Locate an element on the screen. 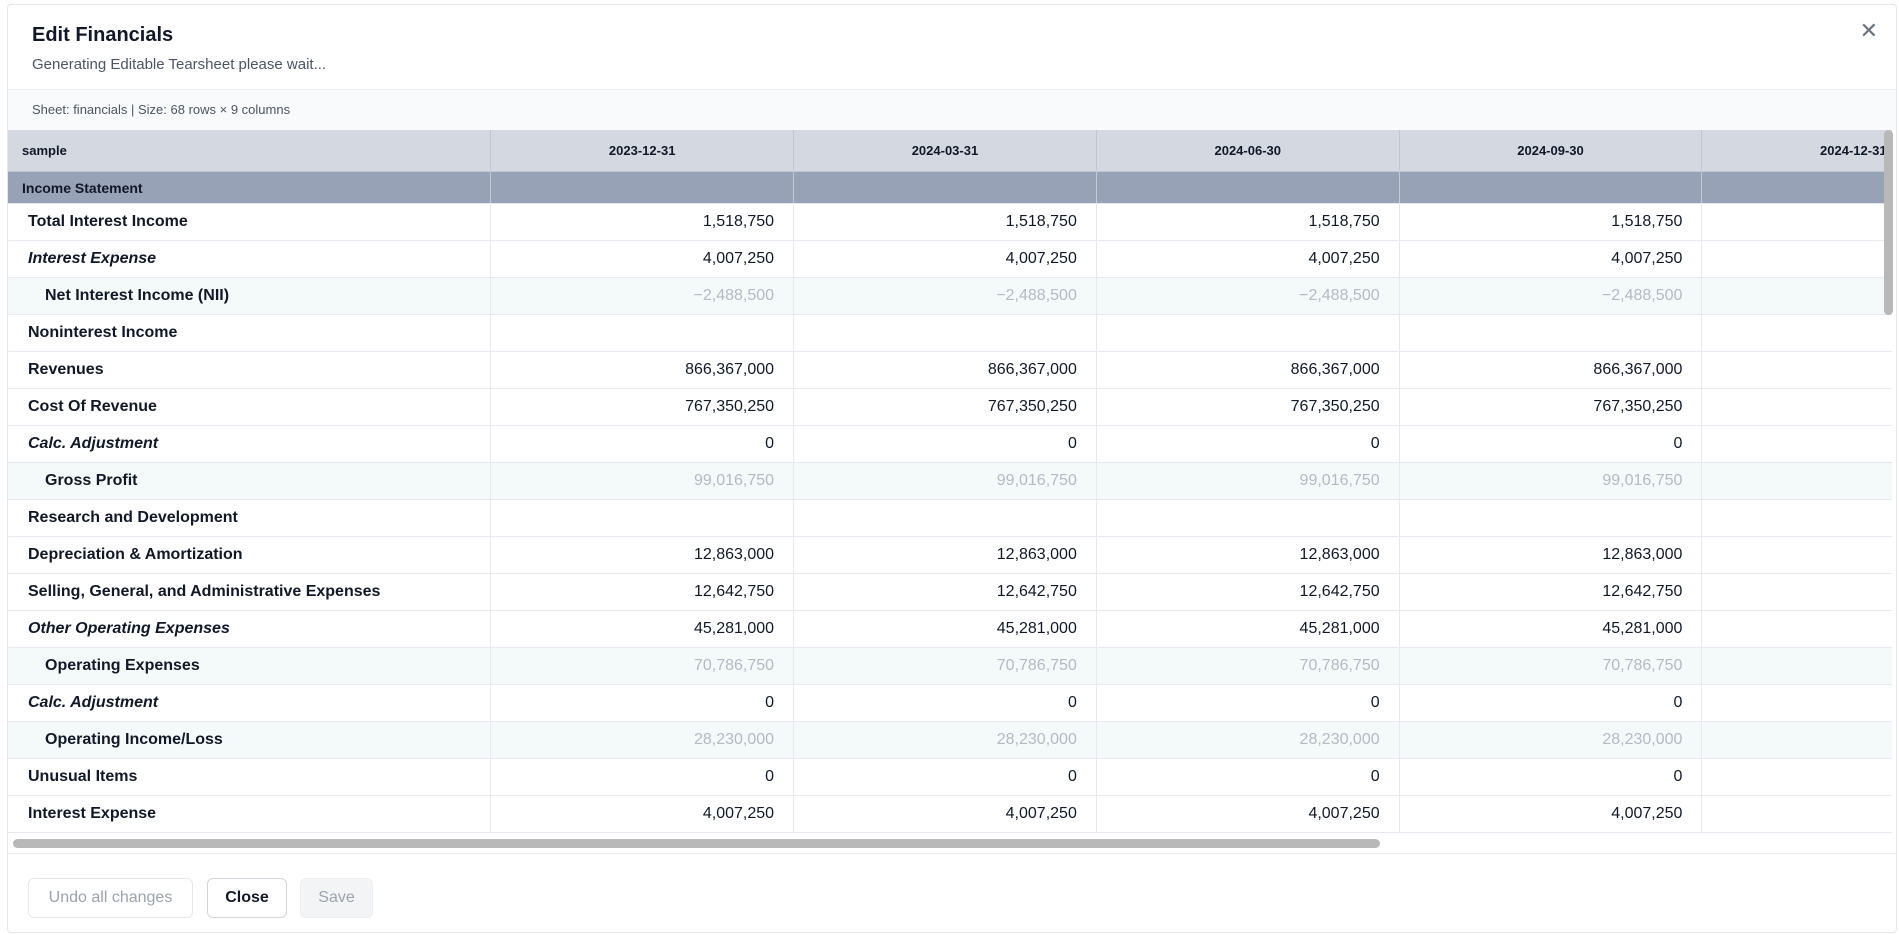  column-header: 2024-06-30 is located at coordinates (1248, 151).